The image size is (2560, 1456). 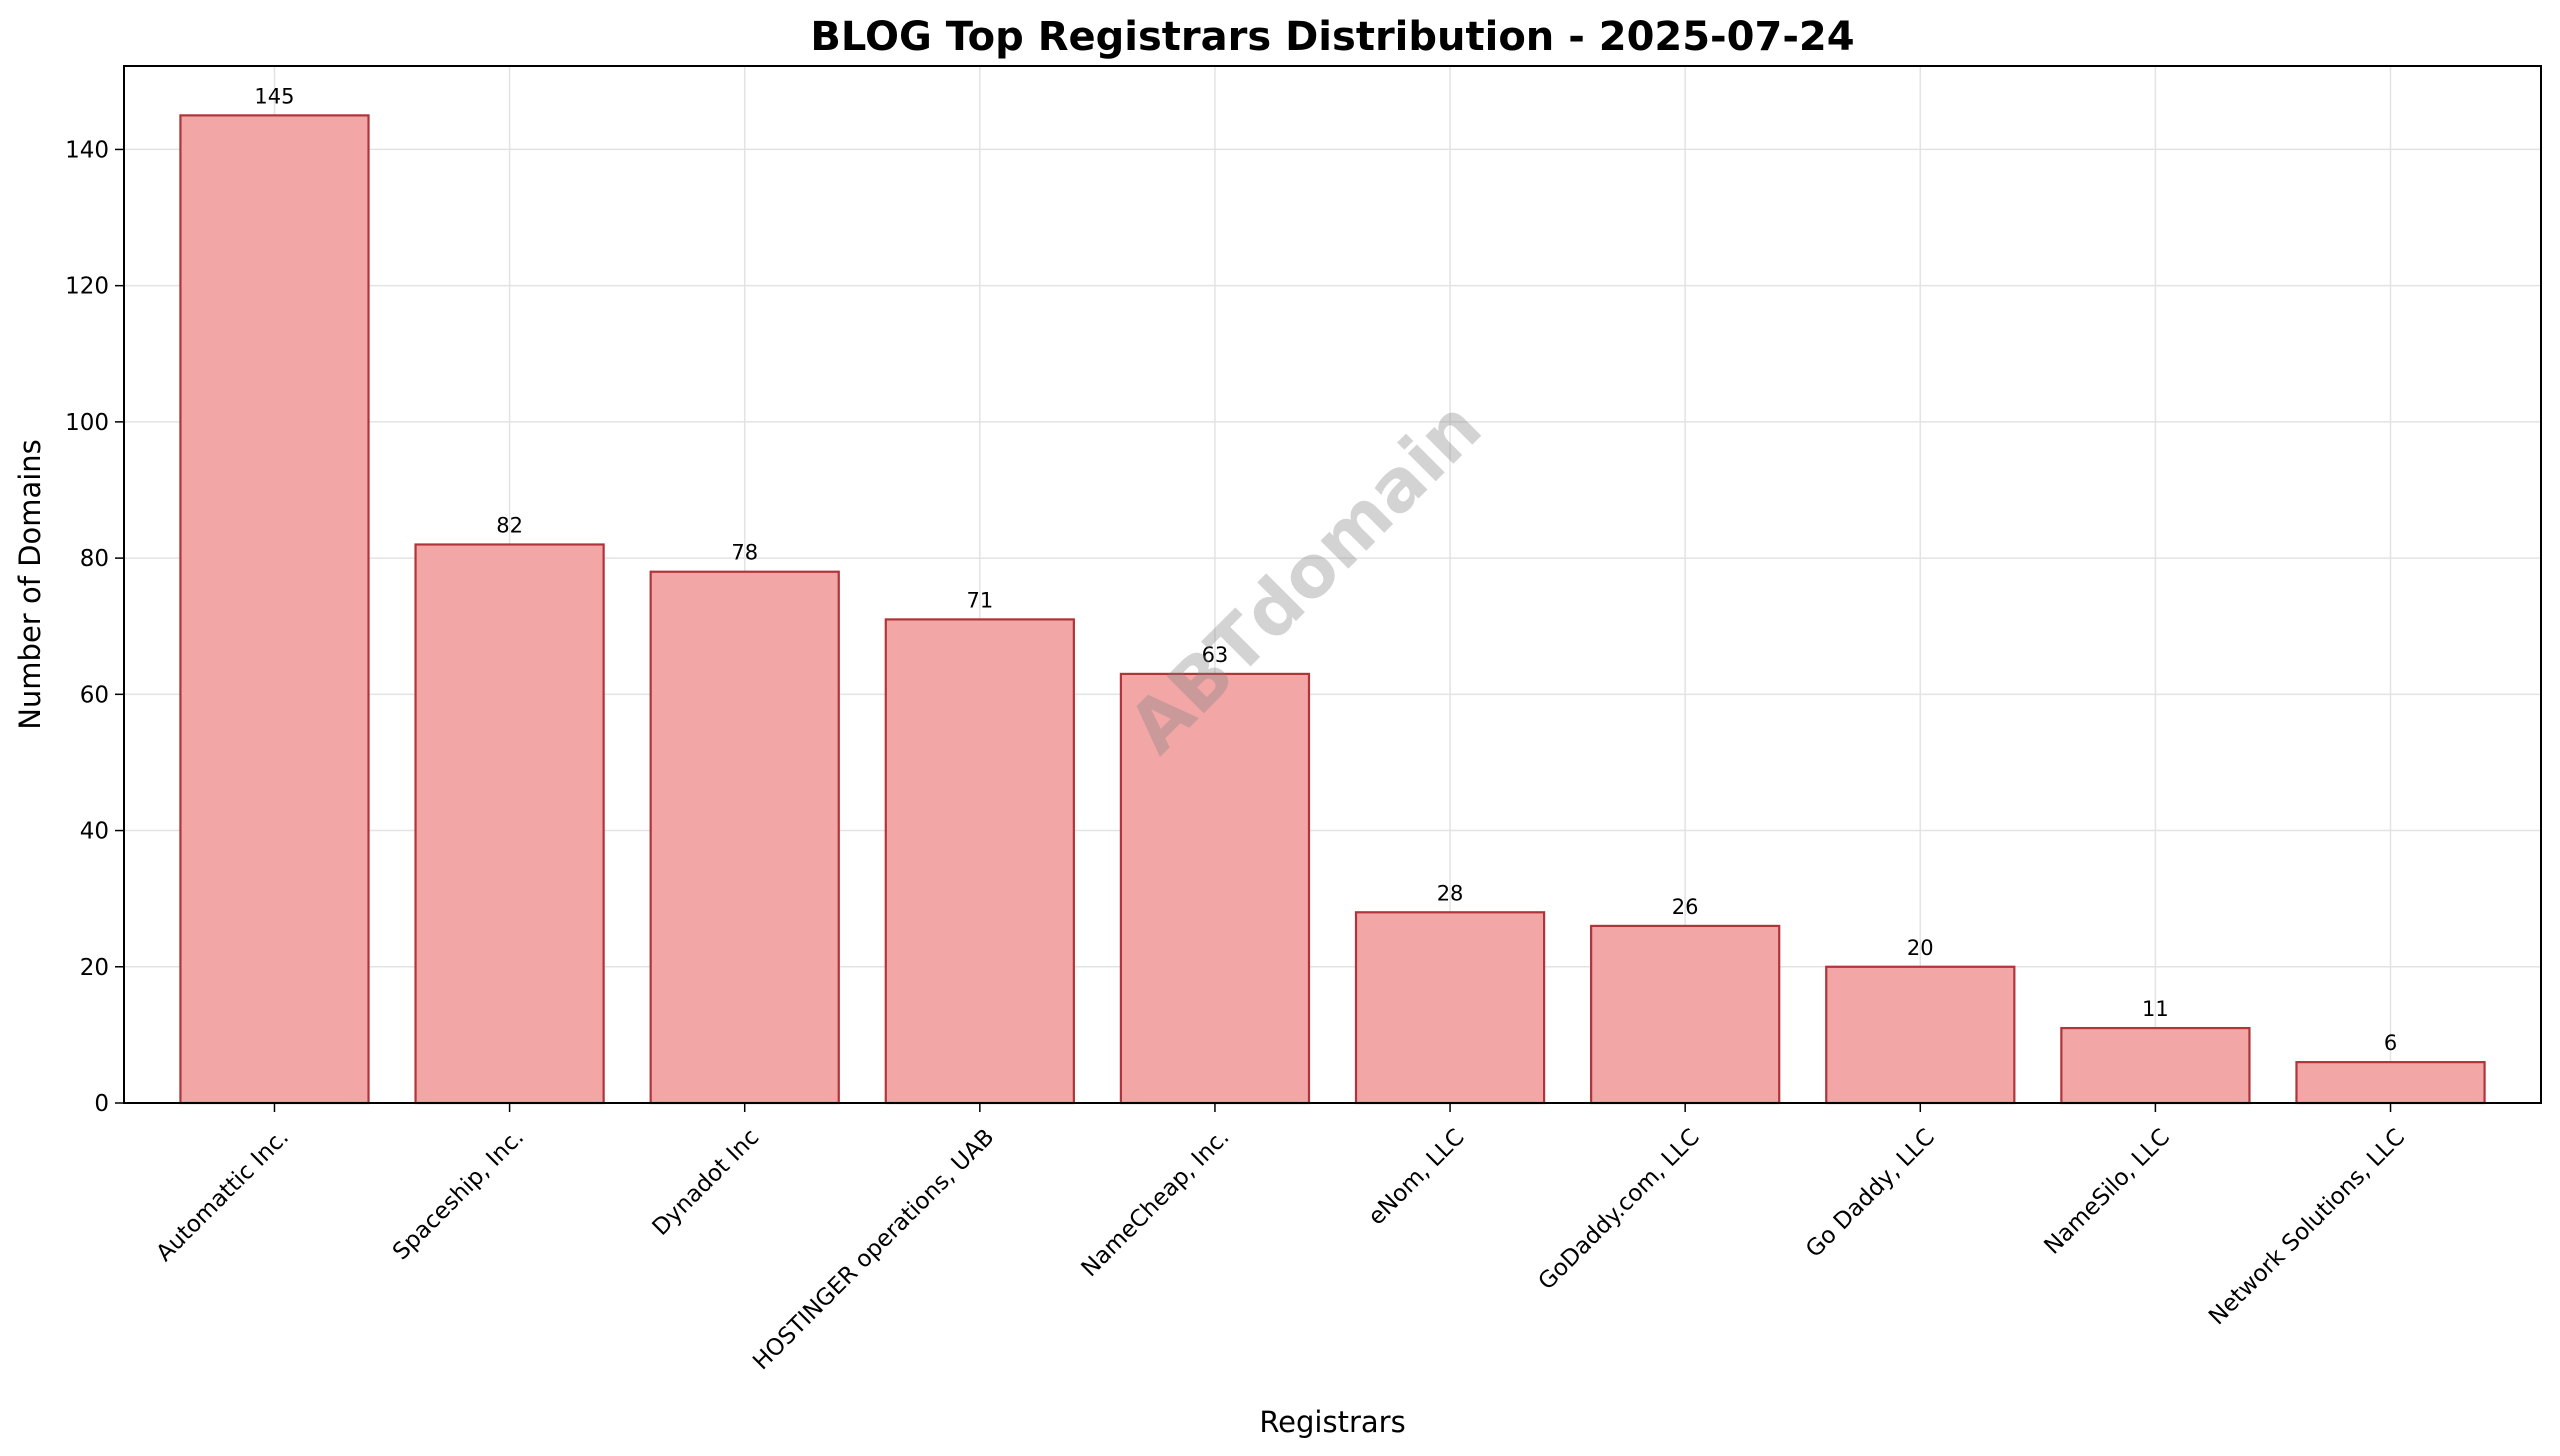 I want to click on bar-value-label: 78, so click(x=744, y=553).